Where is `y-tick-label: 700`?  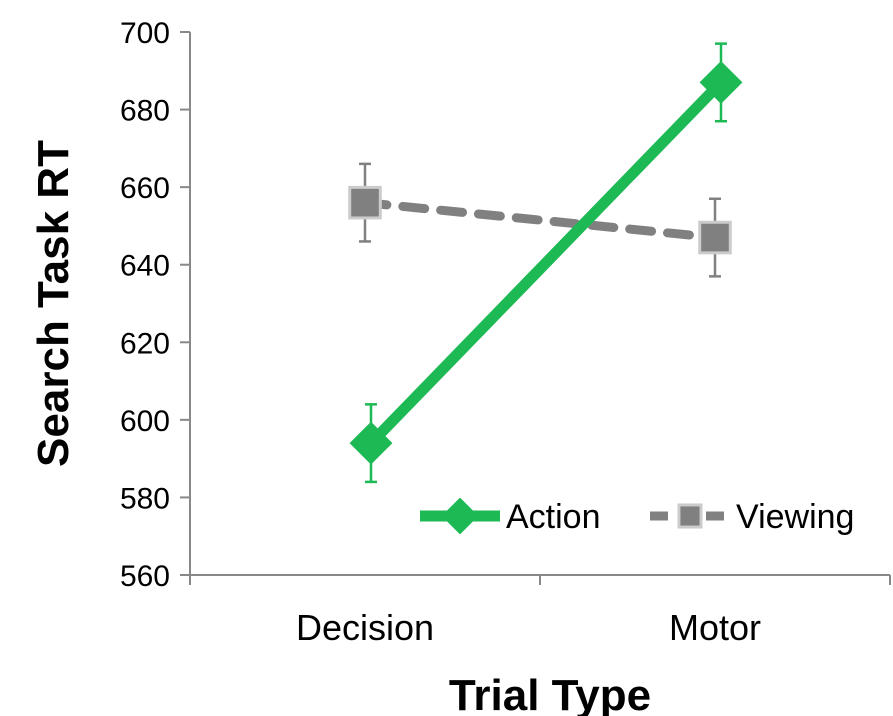
y-tick-label: 700 is located at coordinates (145, 33).